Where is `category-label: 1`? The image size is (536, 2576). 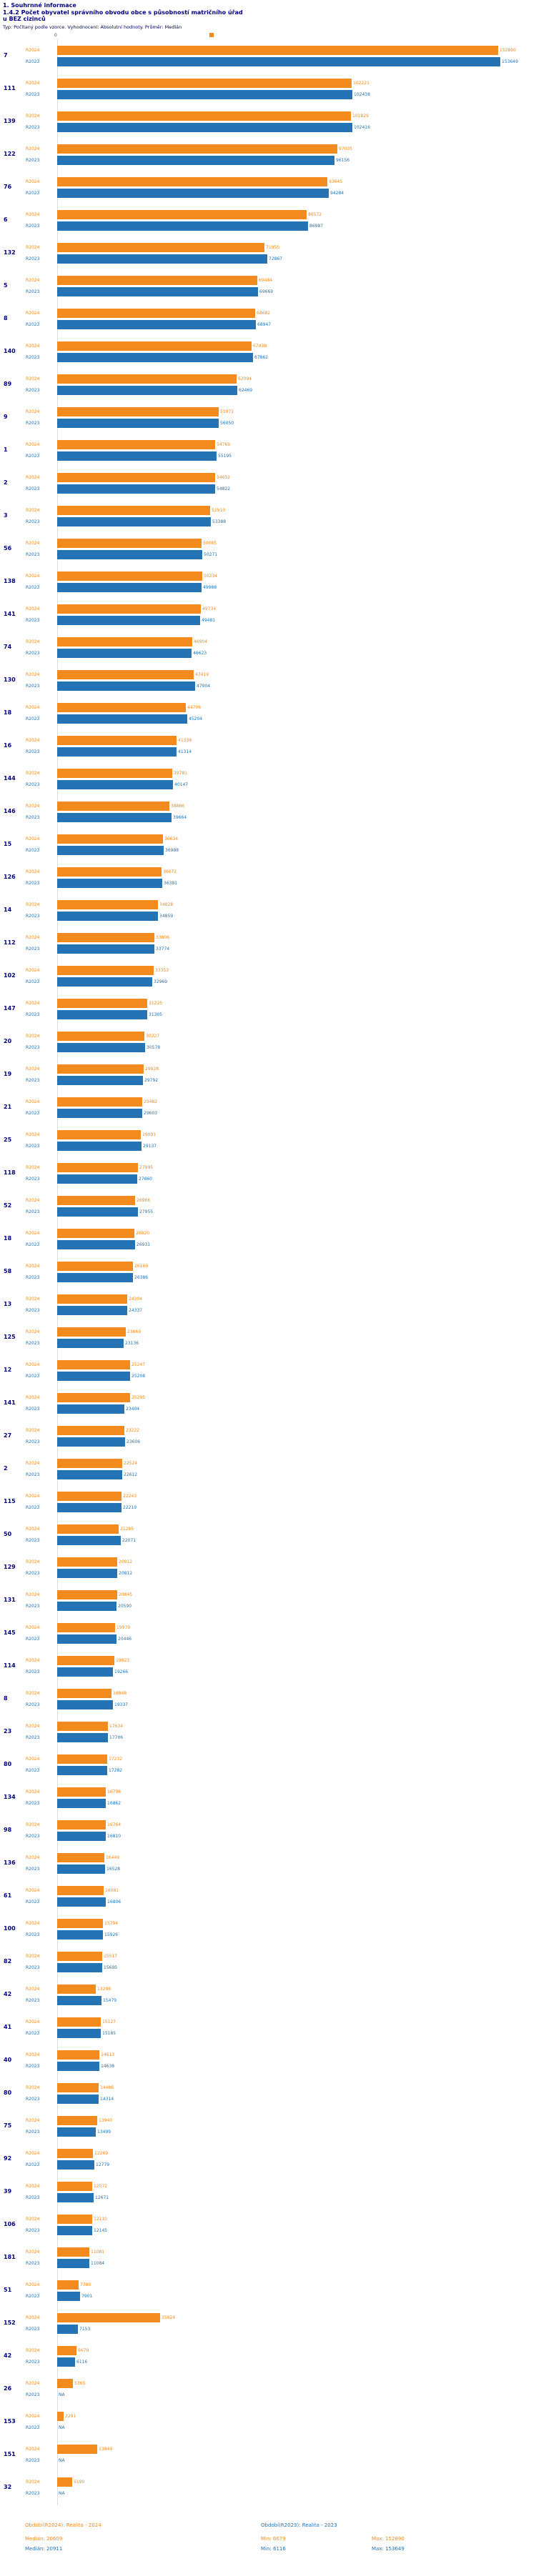
category-label: 1 is located at coordinates (6, 450).